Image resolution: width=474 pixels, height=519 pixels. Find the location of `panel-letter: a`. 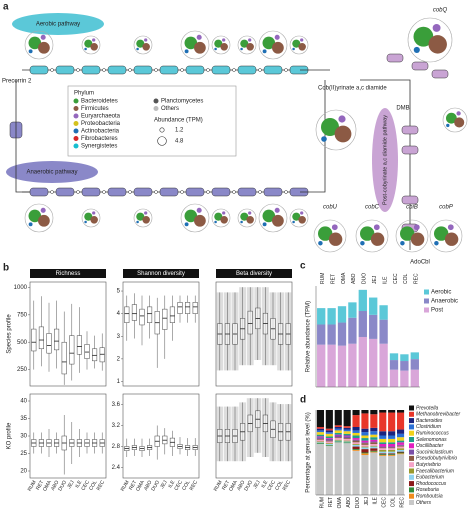

panel-letter: a is located at coordinates (6, 7).